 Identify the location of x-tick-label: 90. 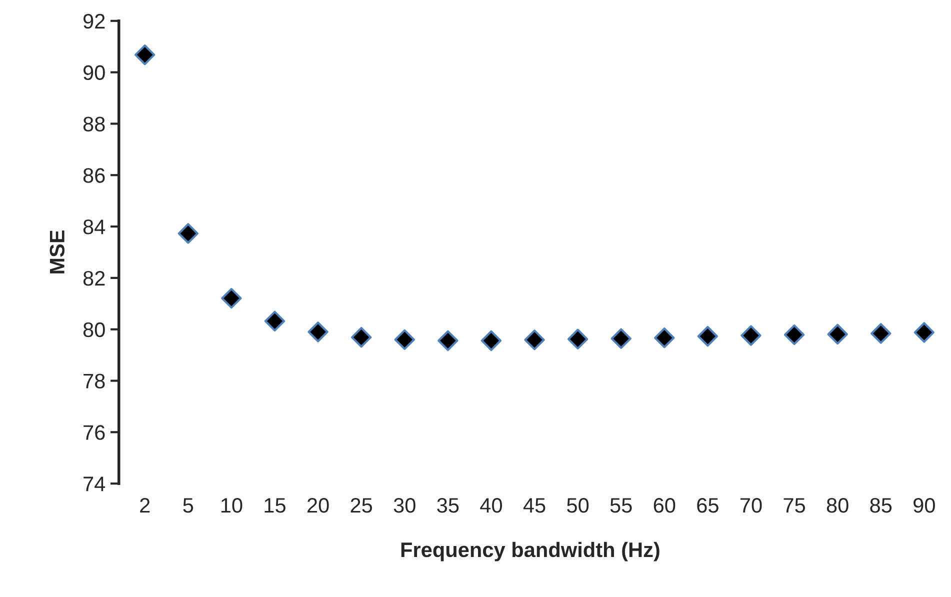
(924, 505).